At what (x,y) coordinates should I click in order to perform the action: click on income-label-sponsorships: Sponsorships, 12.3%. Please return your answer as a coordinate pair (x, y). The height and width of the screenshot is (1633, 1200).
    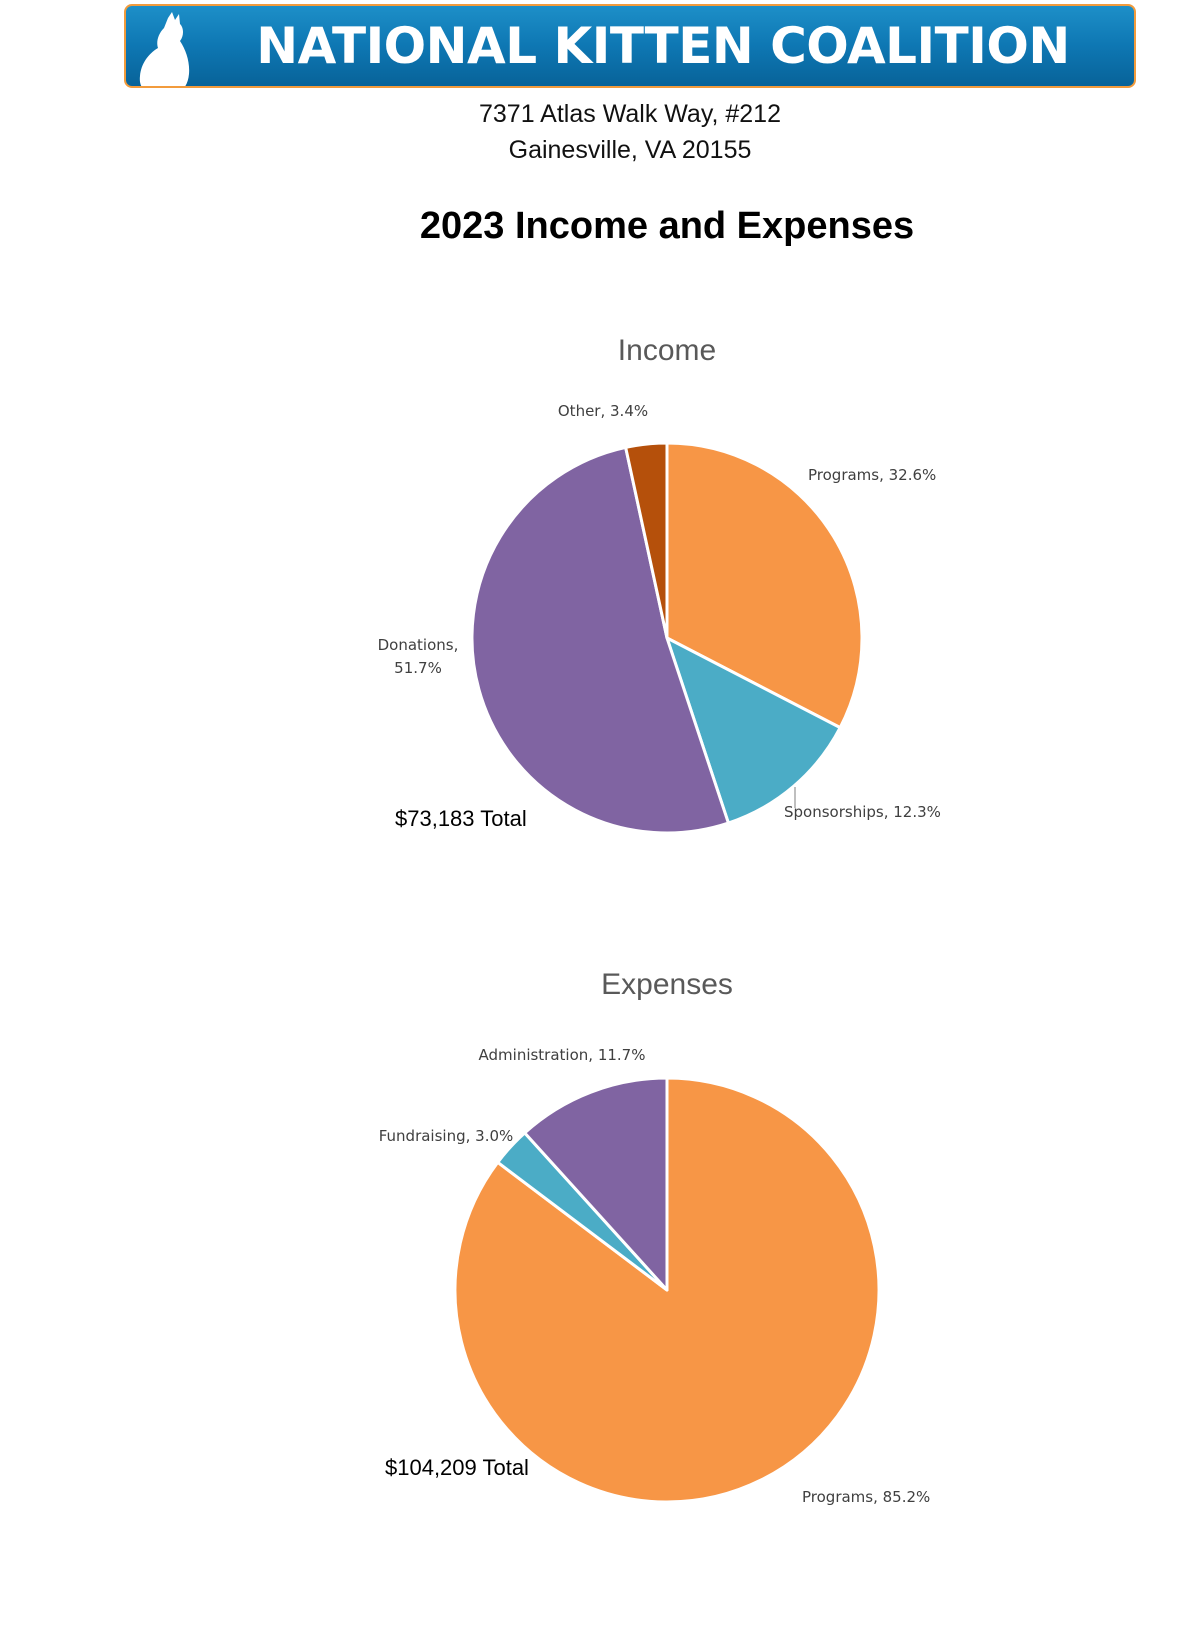
    Looking at the image, I should click on (862, 812).